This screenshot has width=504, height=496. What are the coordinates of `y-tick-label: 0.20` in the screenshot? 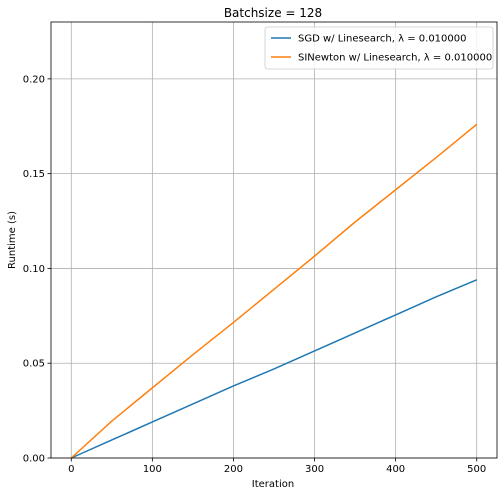 It's located at (34, 79).